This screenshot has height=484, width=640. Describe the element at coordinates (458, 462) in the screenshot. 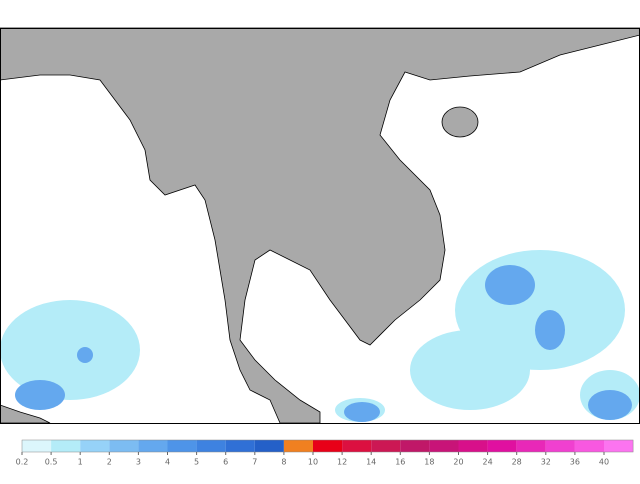

I see `colorbar-label: 20` at that location.